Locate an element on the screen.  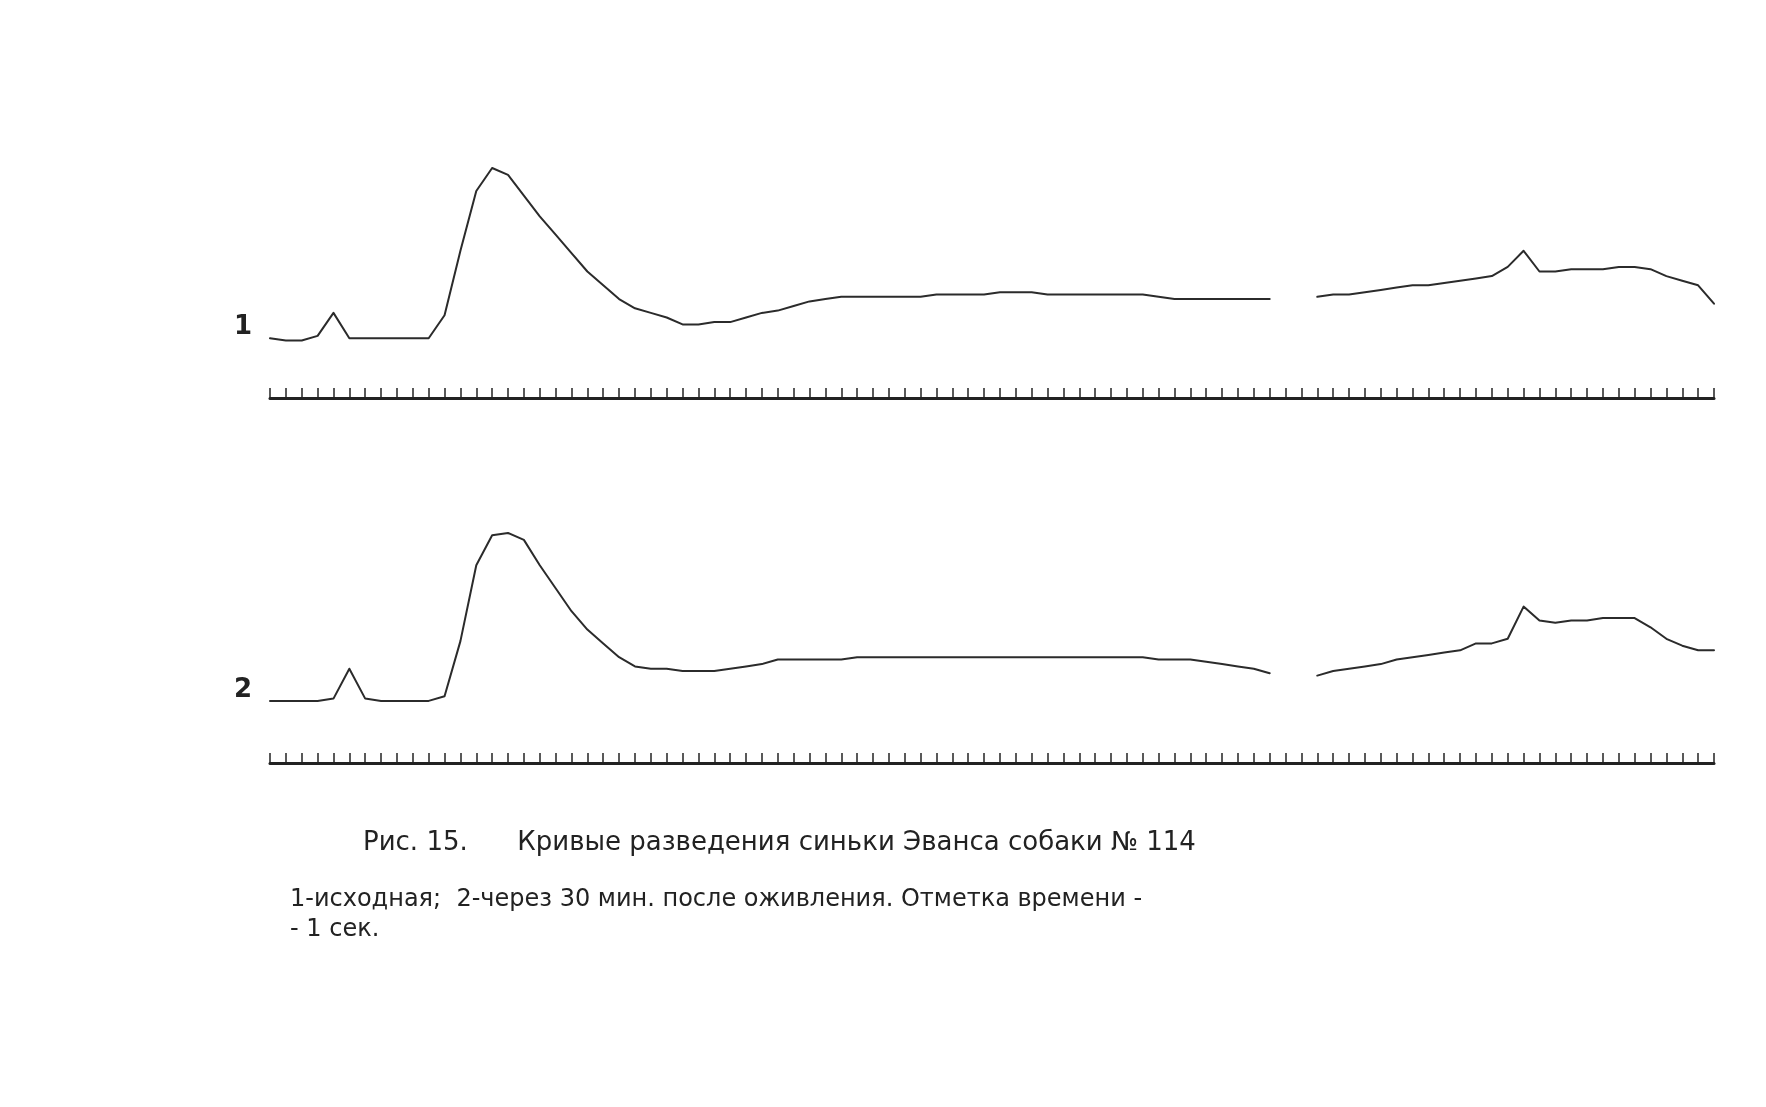
text: - 1 сек. is located at coordinates (335, 928).